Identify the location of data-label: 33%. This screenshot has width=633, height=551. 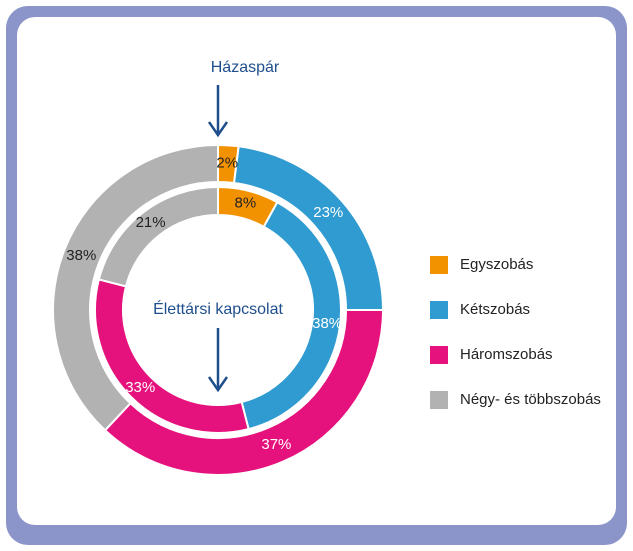
(140, 387).